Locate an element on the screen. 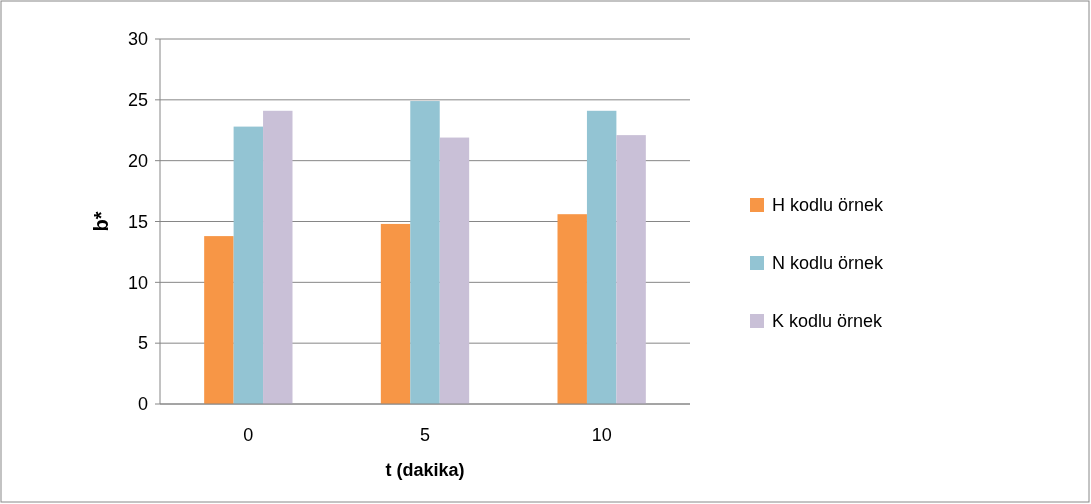 Image resolution: width=1091 pixels, height=504 pixels. legend-label: K kodlu örnek is located at coordinates (828, 321).